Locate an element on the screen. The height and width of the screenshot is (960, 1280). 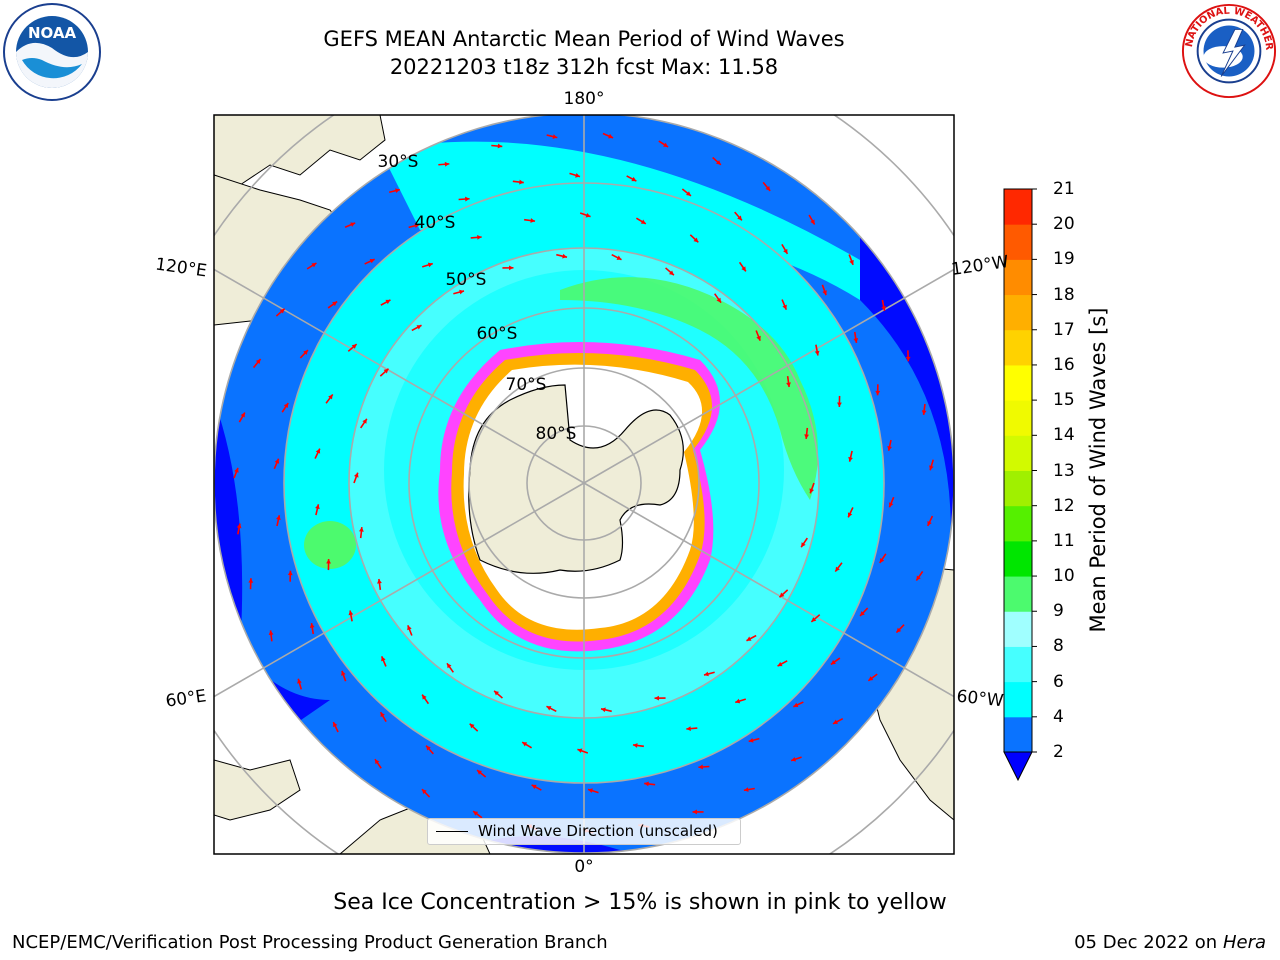
chart-subtitle: 20221203 t18z 312h fcst Max: 11.58 is located at coordinates (584, 67).